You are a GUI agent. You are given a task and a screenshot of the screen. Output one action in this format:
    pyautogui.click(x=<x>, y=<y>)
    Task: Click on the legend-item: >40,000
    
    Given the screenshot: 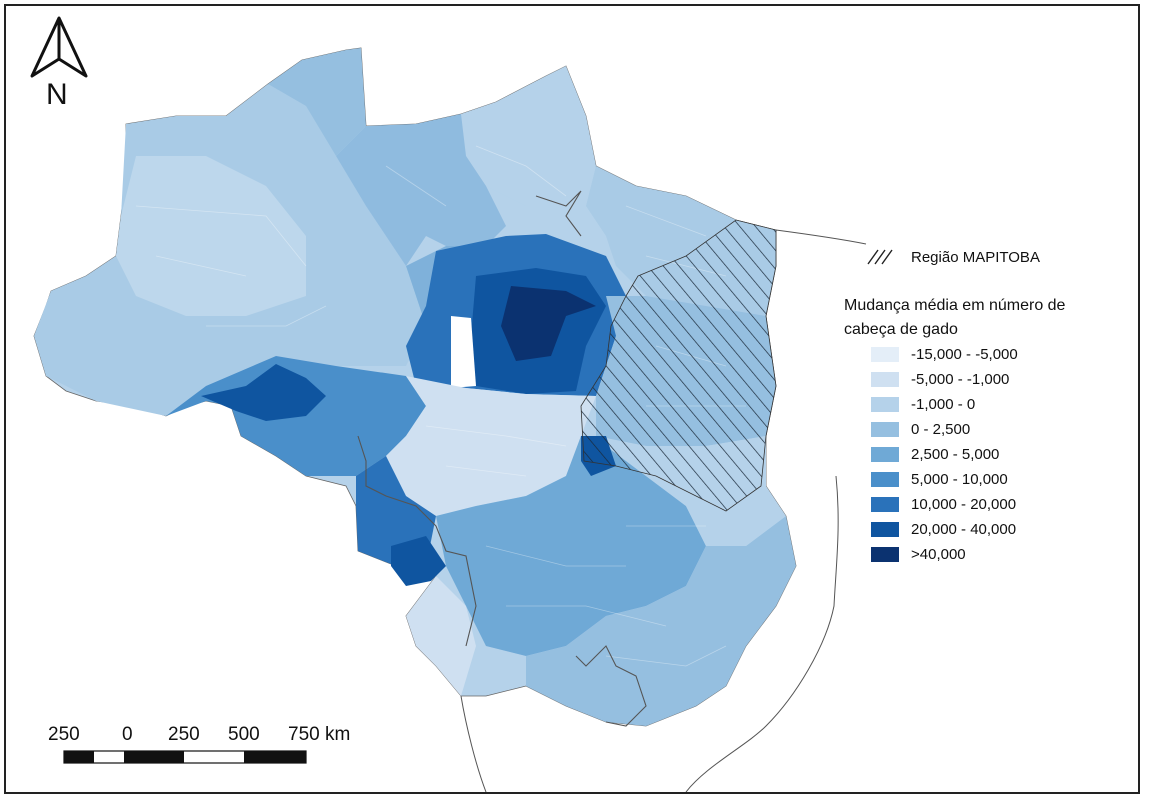 What is the action you would take?
    pyautogui.click(x=918, y=554)
    